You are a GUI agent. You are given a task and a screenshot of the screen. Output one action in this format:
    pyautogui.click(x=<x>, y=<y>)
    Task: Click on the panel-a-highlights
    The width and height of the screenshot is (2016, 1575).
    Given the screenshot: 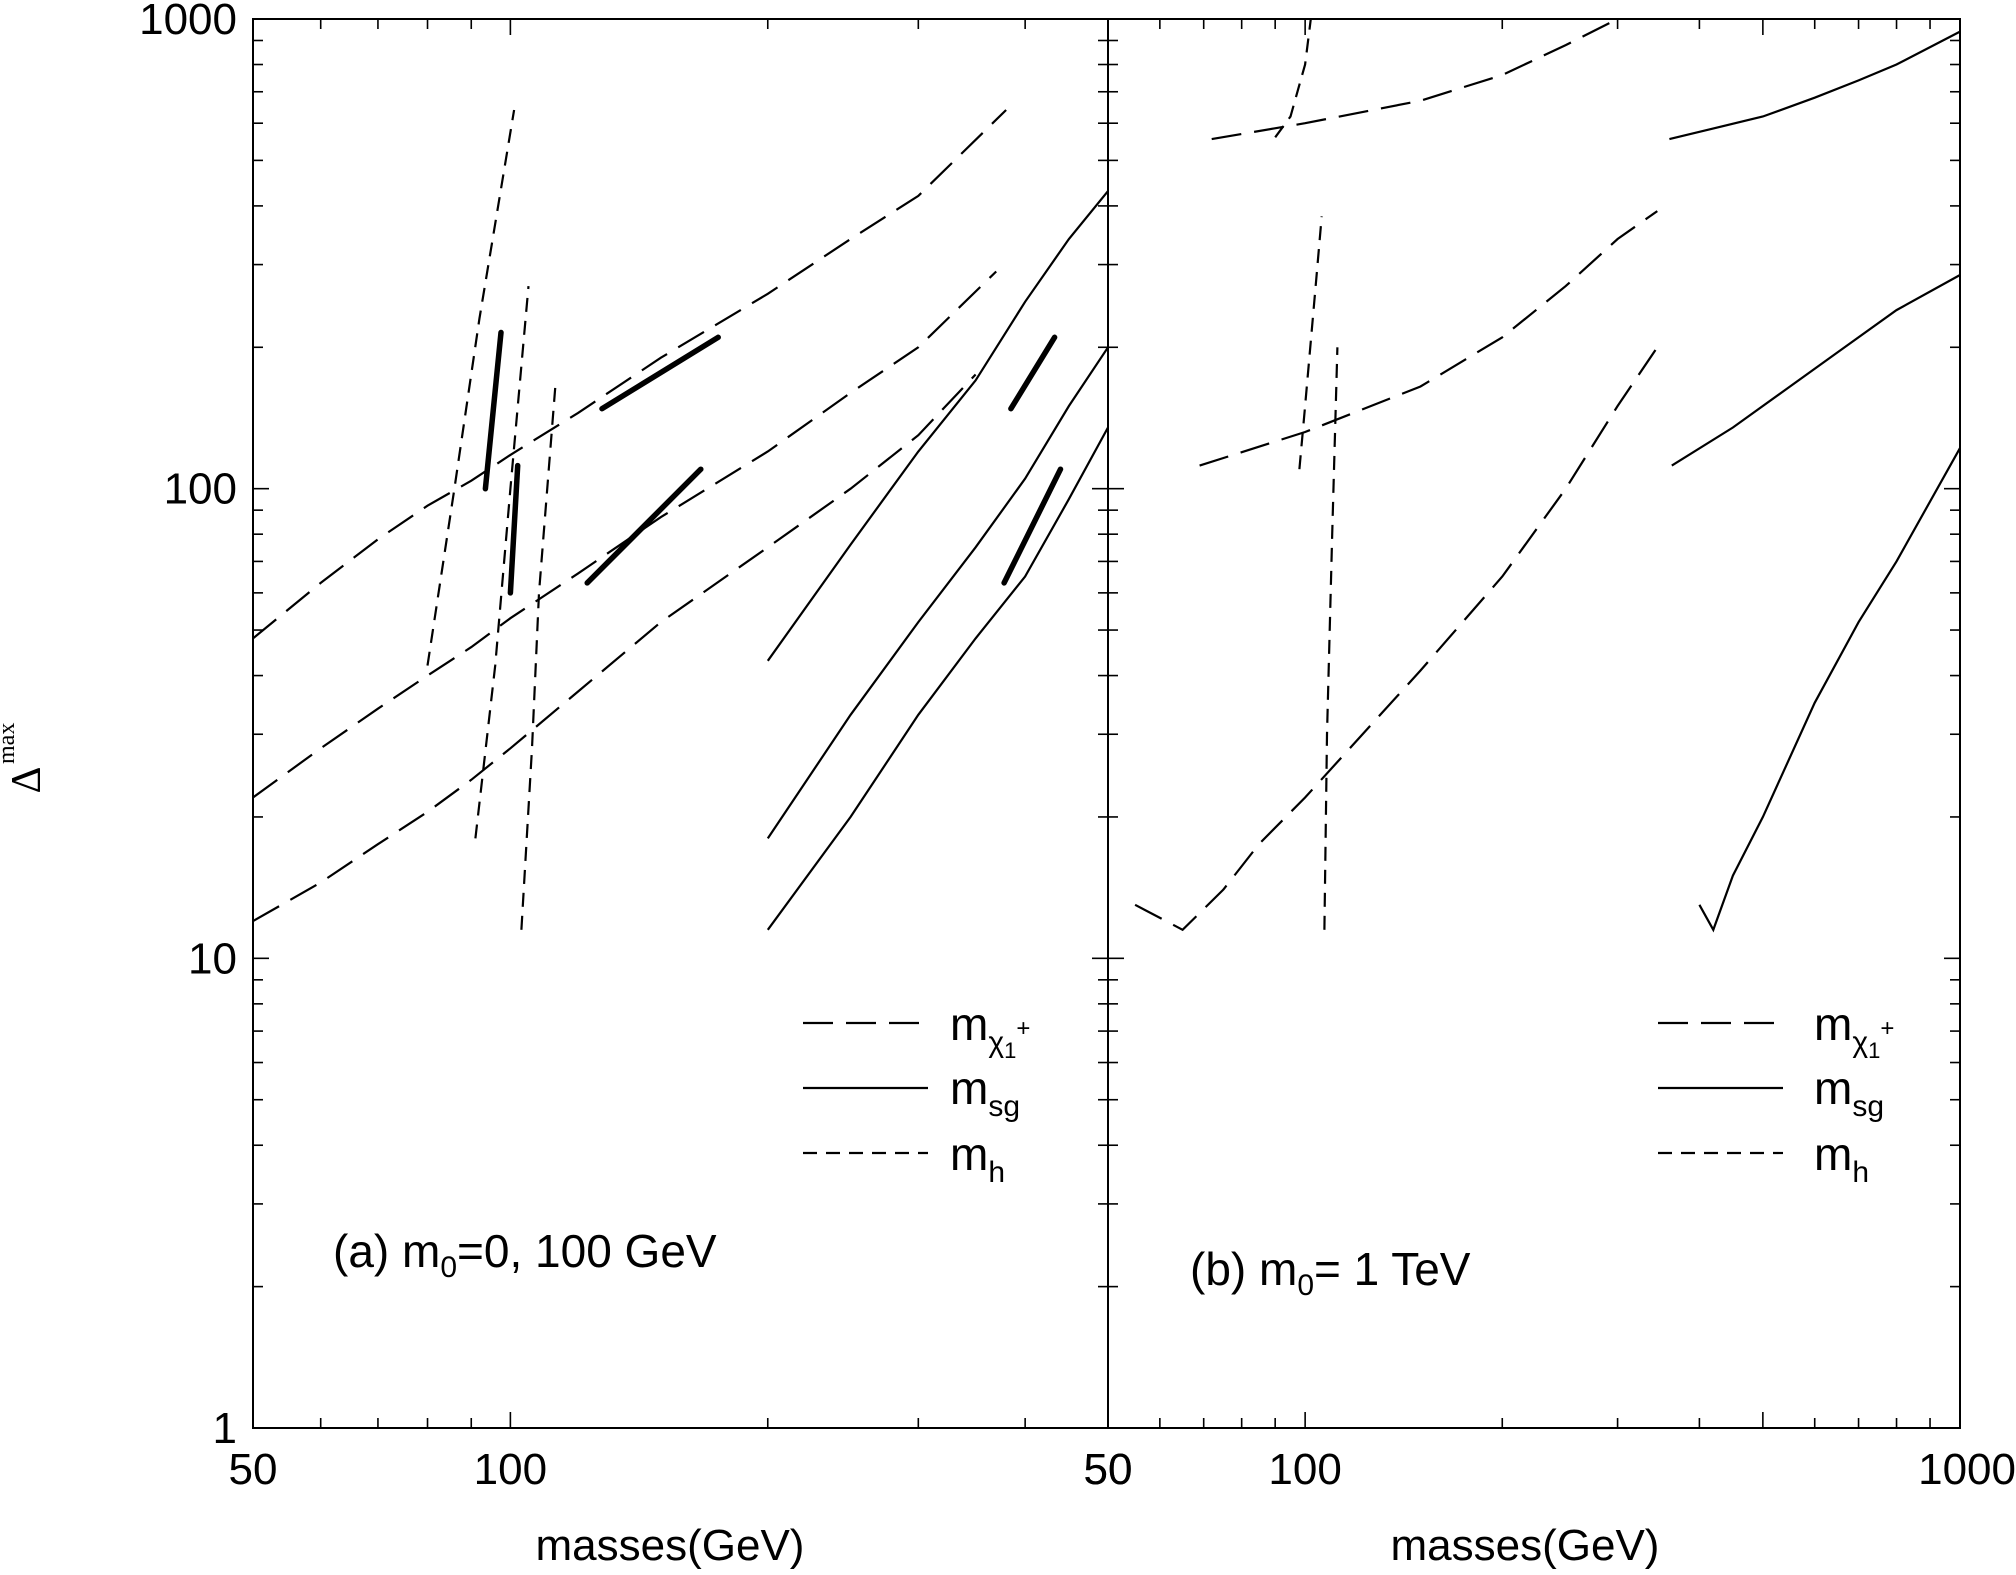 What is the action you would take?
    pyautogui.click(x=773, y=462)
    